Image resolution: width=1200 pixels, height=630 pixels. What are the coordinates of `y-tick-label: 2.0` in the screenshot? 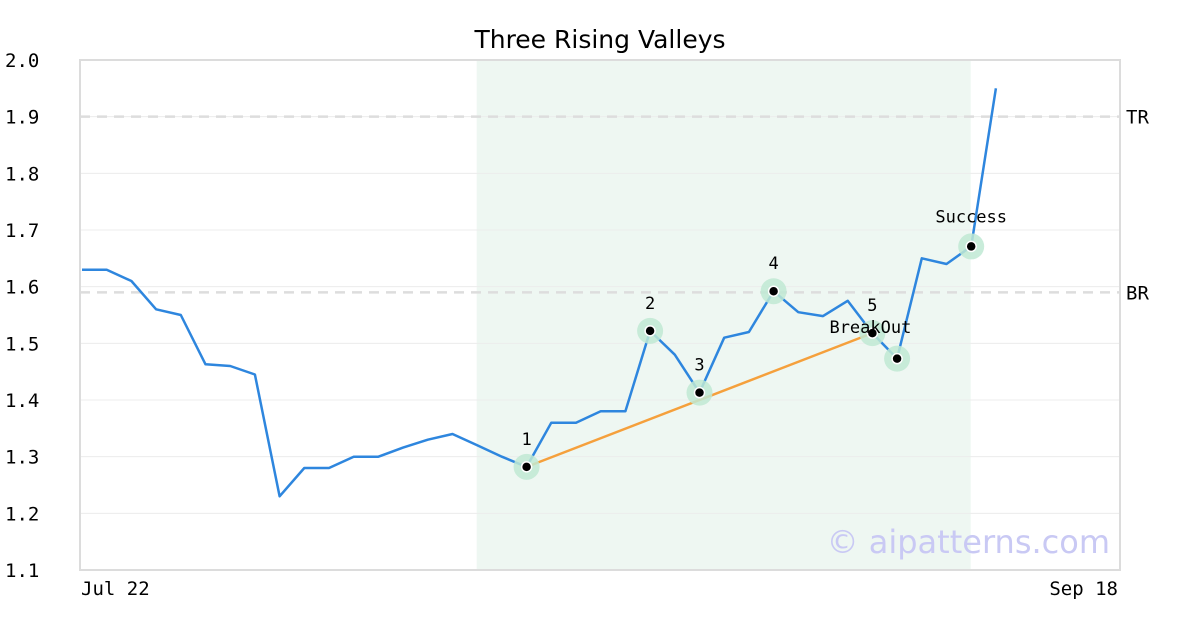 It's located at (22, 61).